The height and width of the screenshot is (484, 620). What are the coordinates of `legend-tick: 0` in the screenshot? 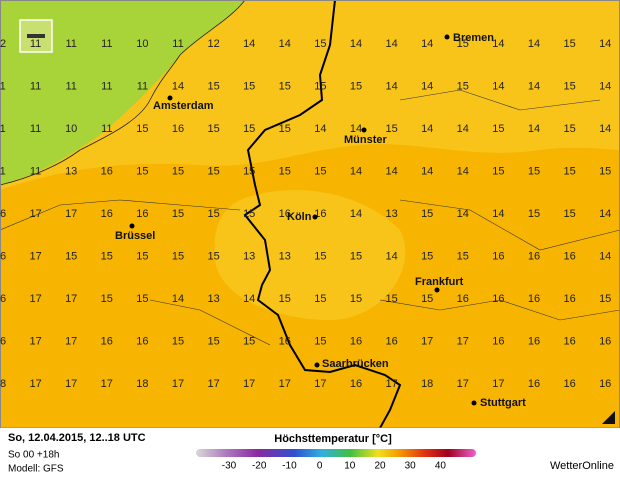 It's located at (320, 466).